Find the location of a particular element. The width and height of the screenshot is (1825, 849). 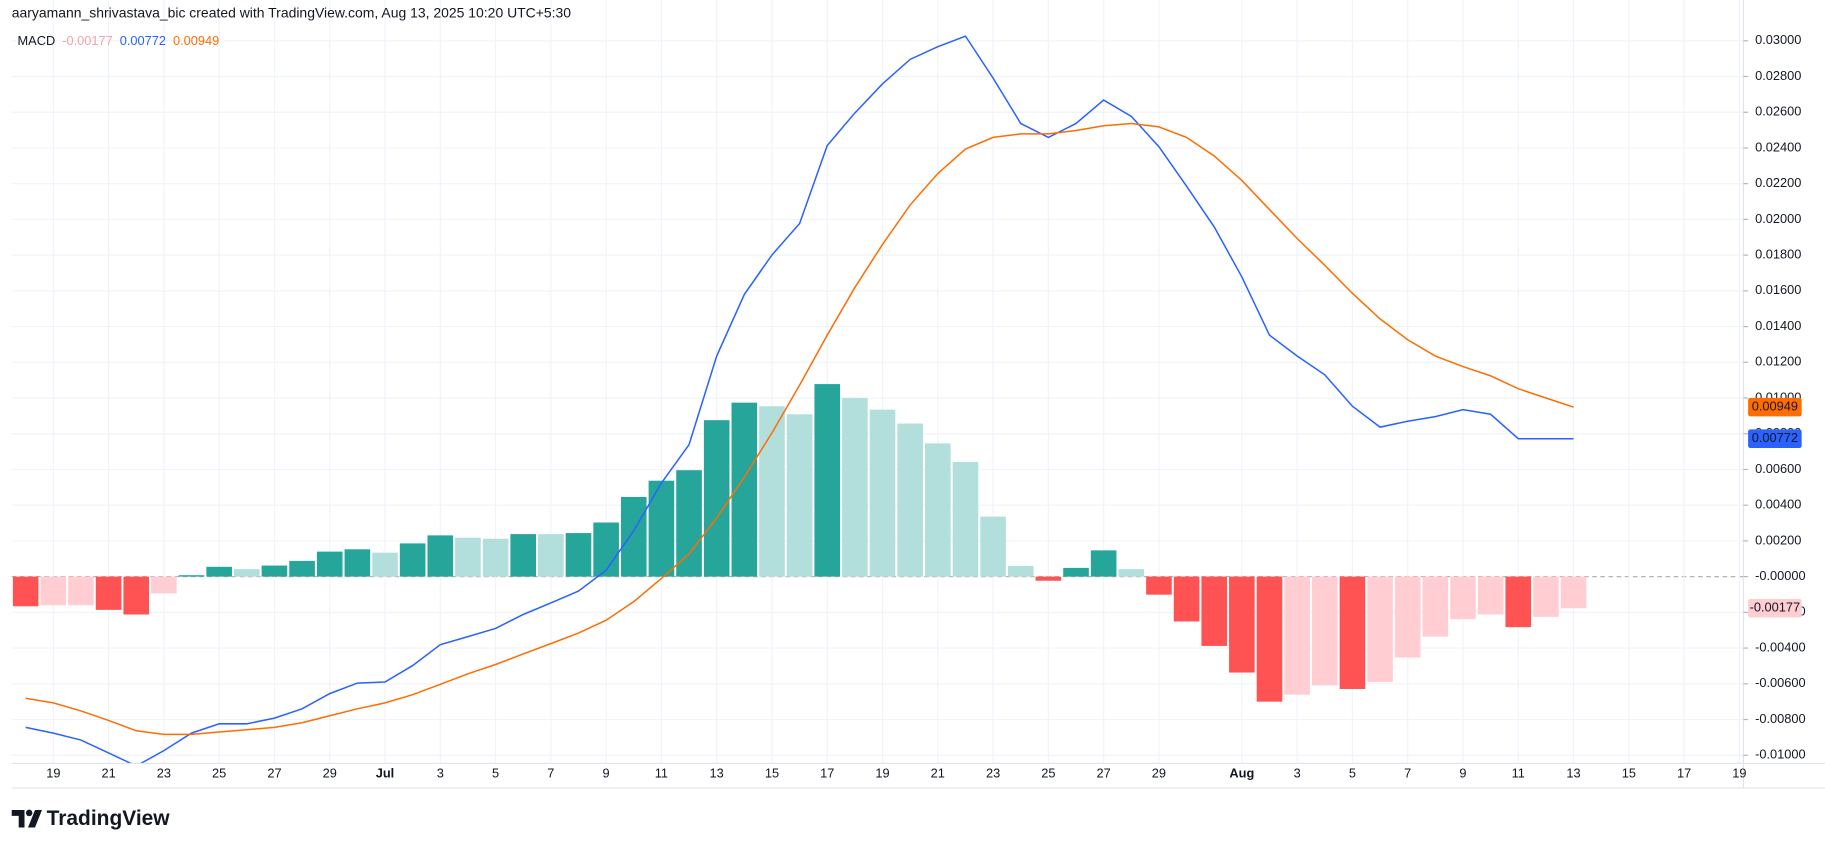

y-tick-label: 0.01200 is located at coordinates (1778, 361).